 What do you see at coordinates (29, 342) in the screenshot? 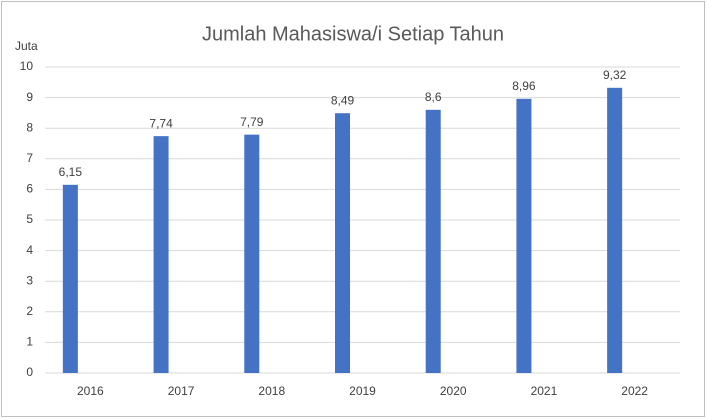
I see `y-tick-label: 1` at bounding box center [29, 342].